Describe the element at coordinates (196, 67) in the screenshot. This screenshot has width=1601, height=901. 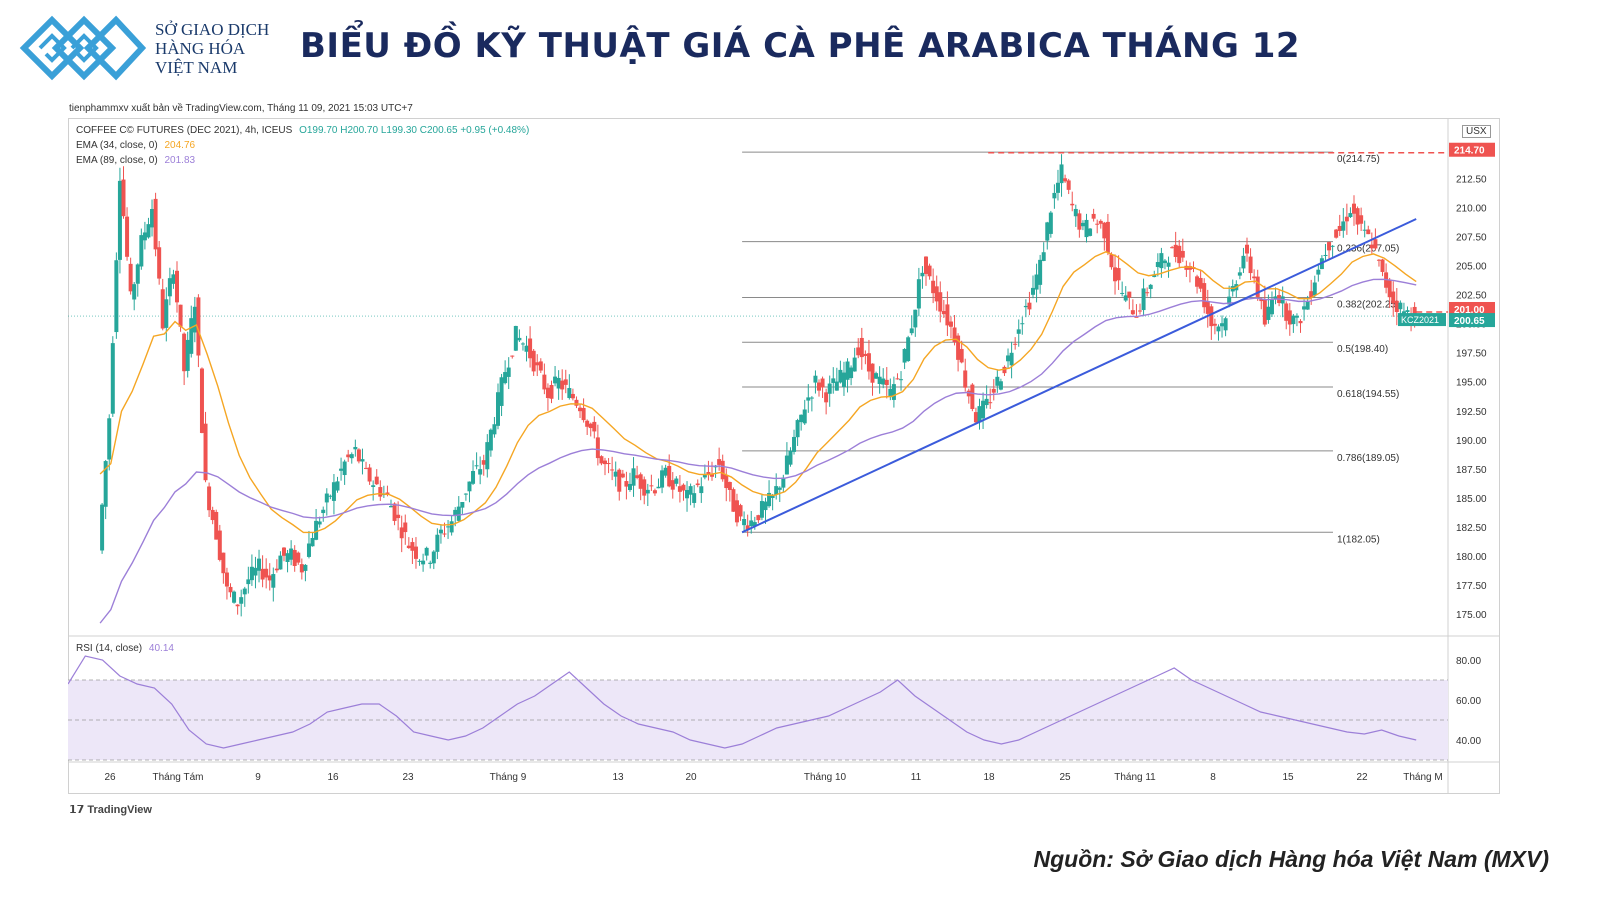
I see `org-line-3: VIỆT NAM` at that location.